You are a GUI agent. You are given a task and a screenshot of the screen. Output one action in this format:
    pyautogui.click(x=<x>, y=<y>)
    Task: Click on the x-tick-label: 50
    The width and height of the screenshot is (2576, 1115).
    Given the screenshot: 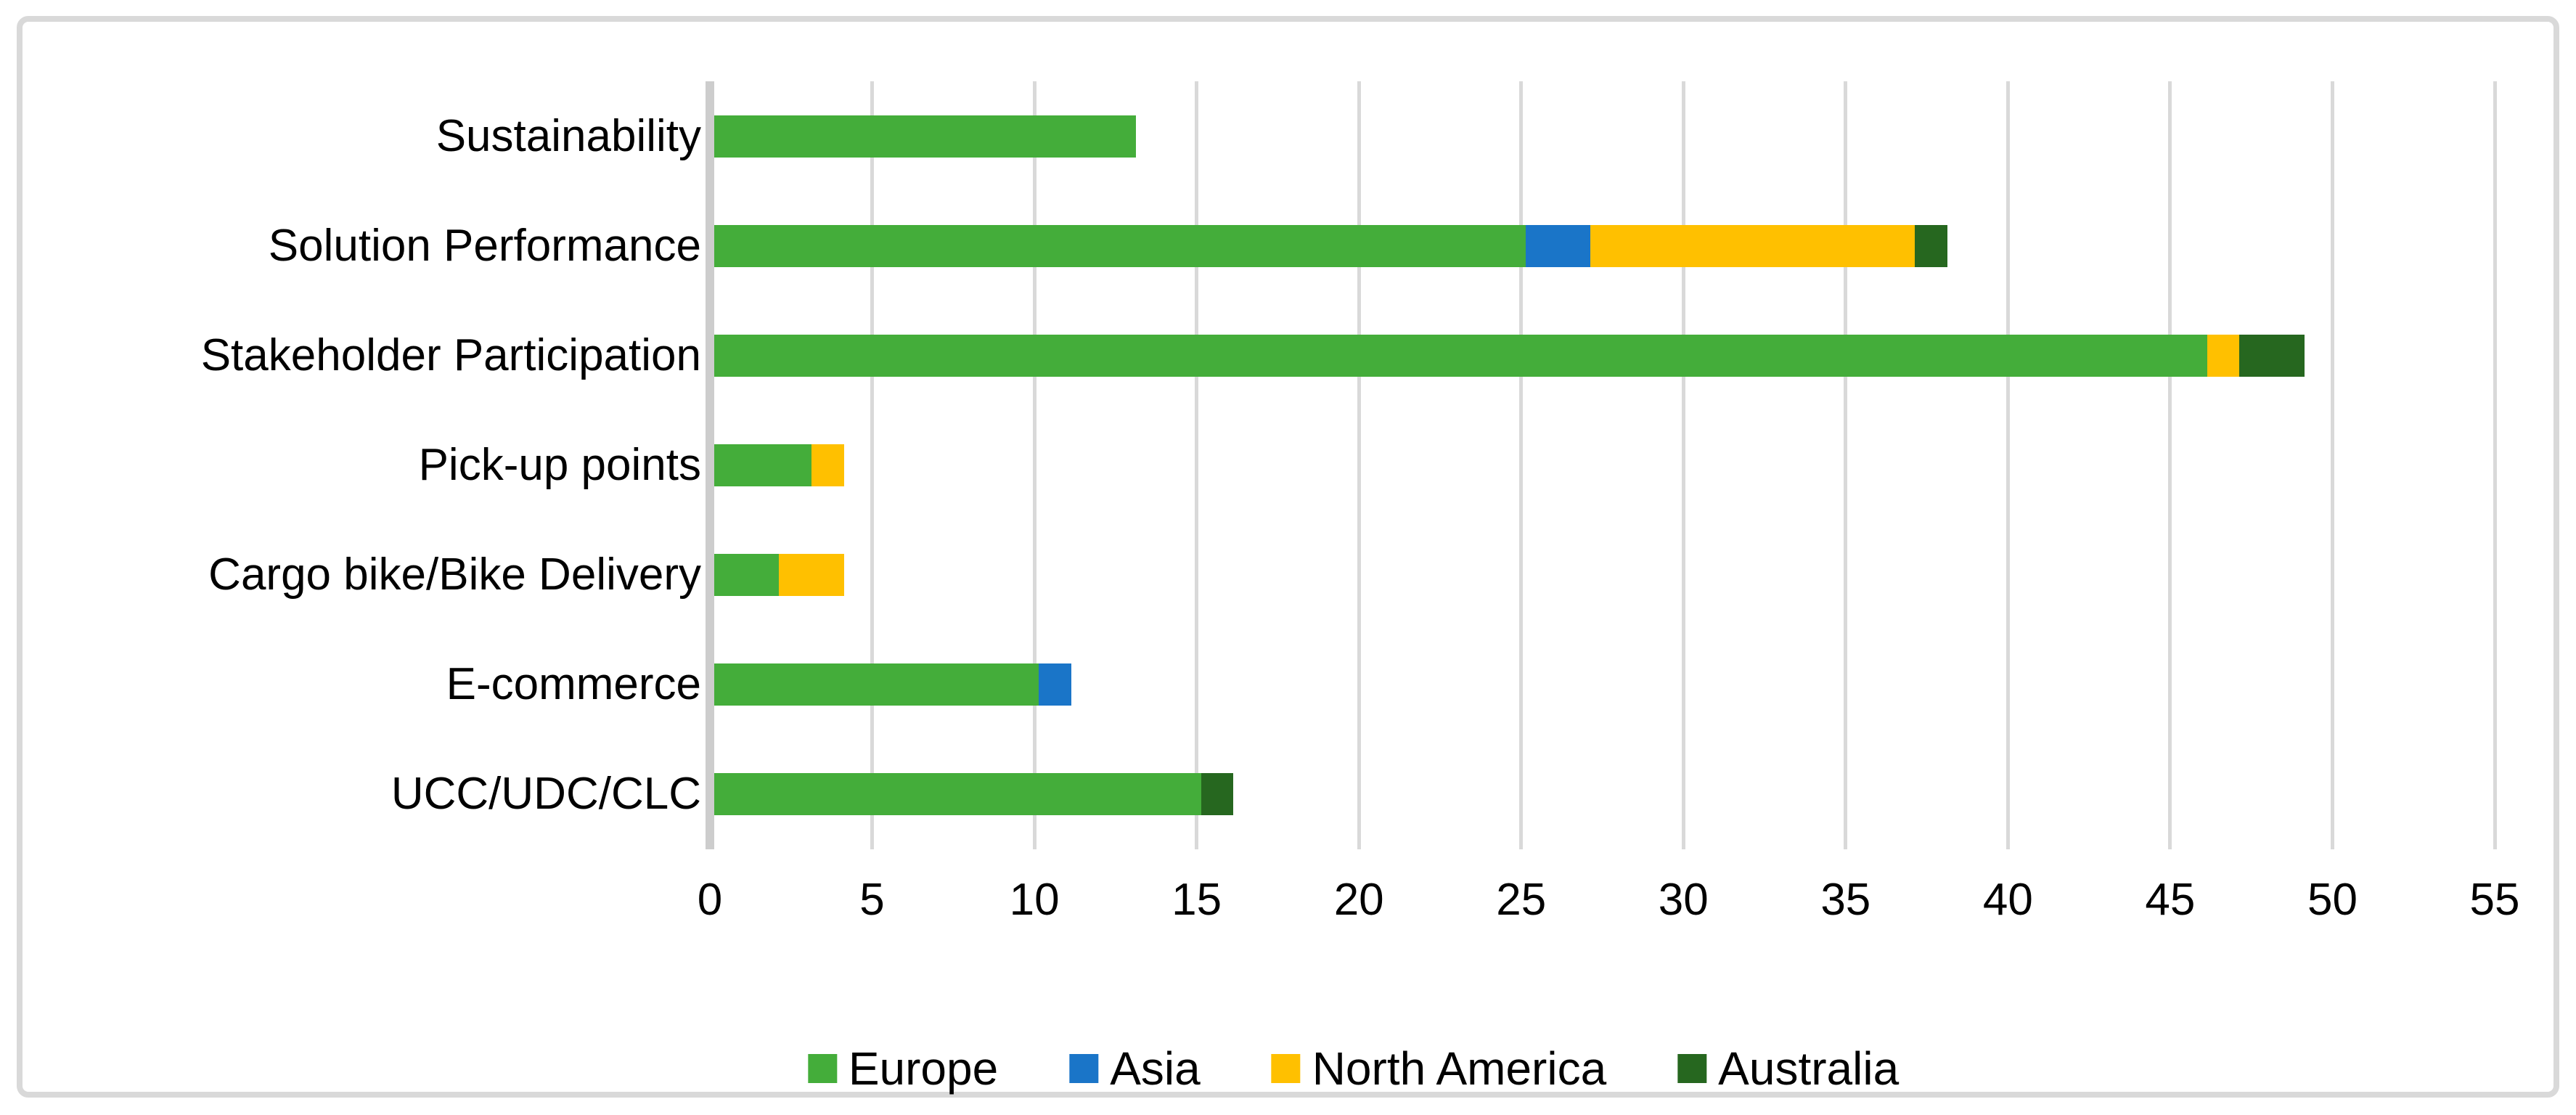 What is the action you would take?
    pyautogui.click(x=2333, y=900)
    